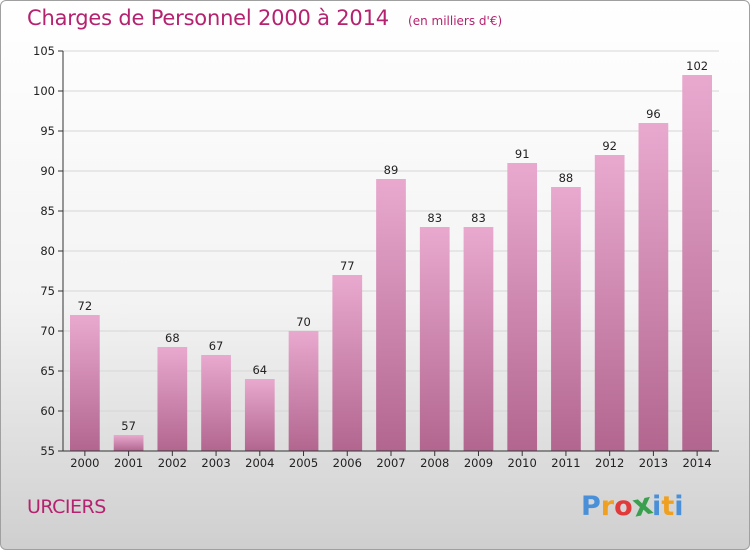 This screenshot has width=750, height=550. Describe the element at coordinates (259, 415) in the screenshot. I see `bar-2004` at that location.